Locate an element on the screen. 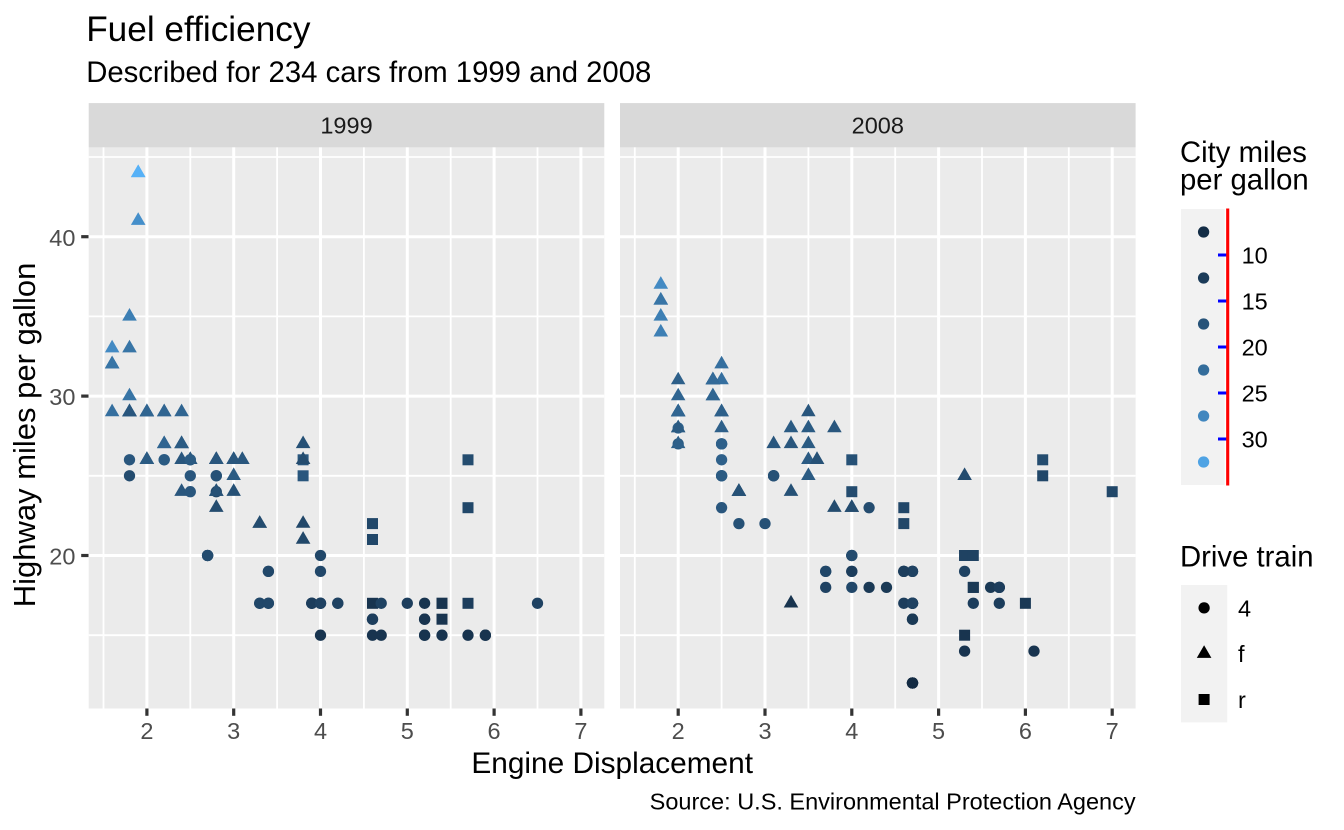  svg-text: per gallon is located at coordinates (1244, 180).